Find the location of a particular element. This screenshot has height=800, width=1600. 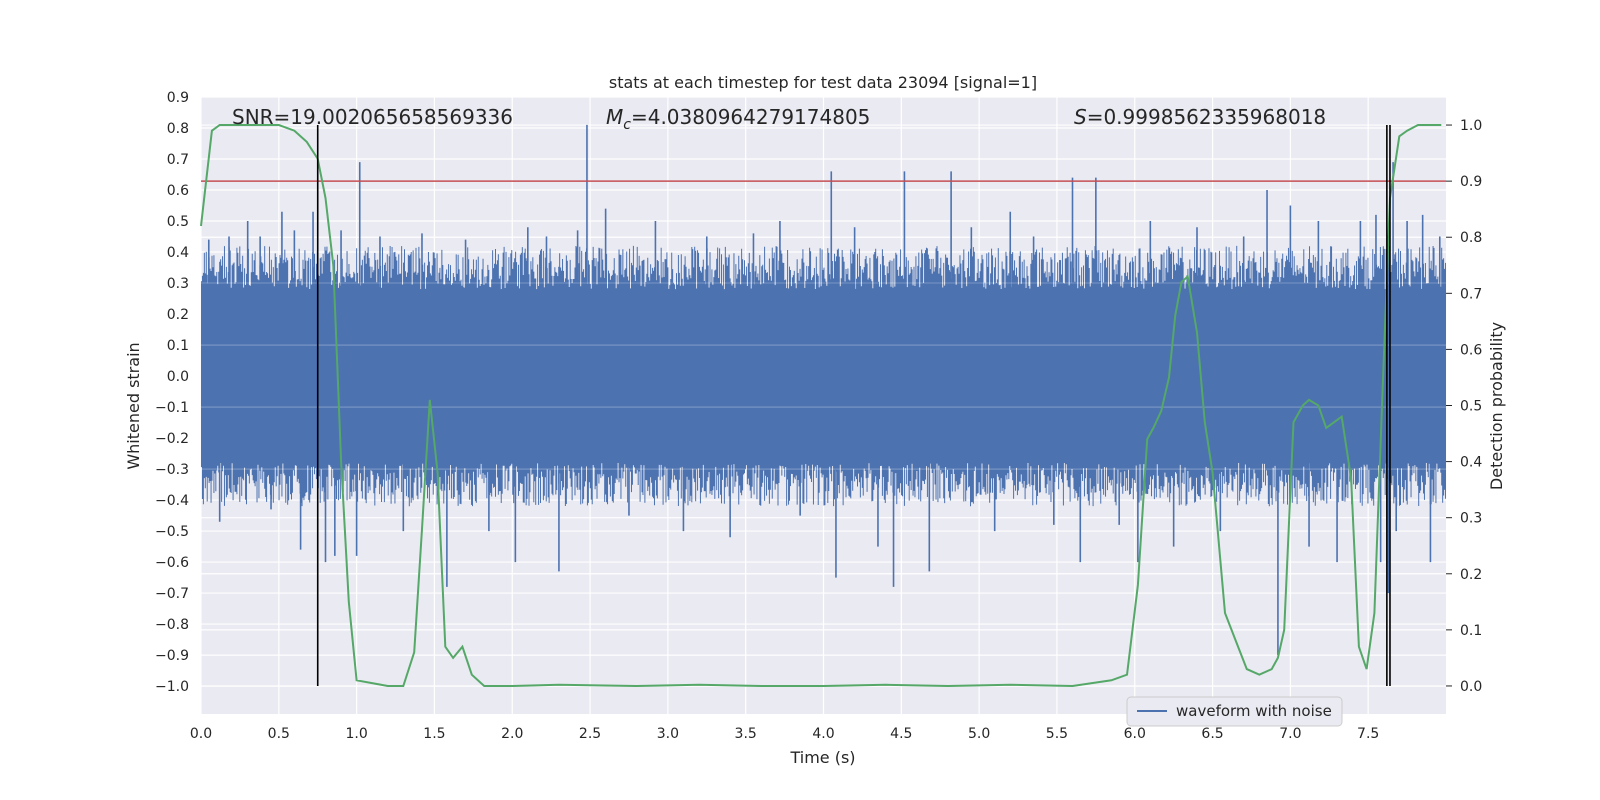

x-tick-label: 7.5 is located at coordinates (1368, 734).